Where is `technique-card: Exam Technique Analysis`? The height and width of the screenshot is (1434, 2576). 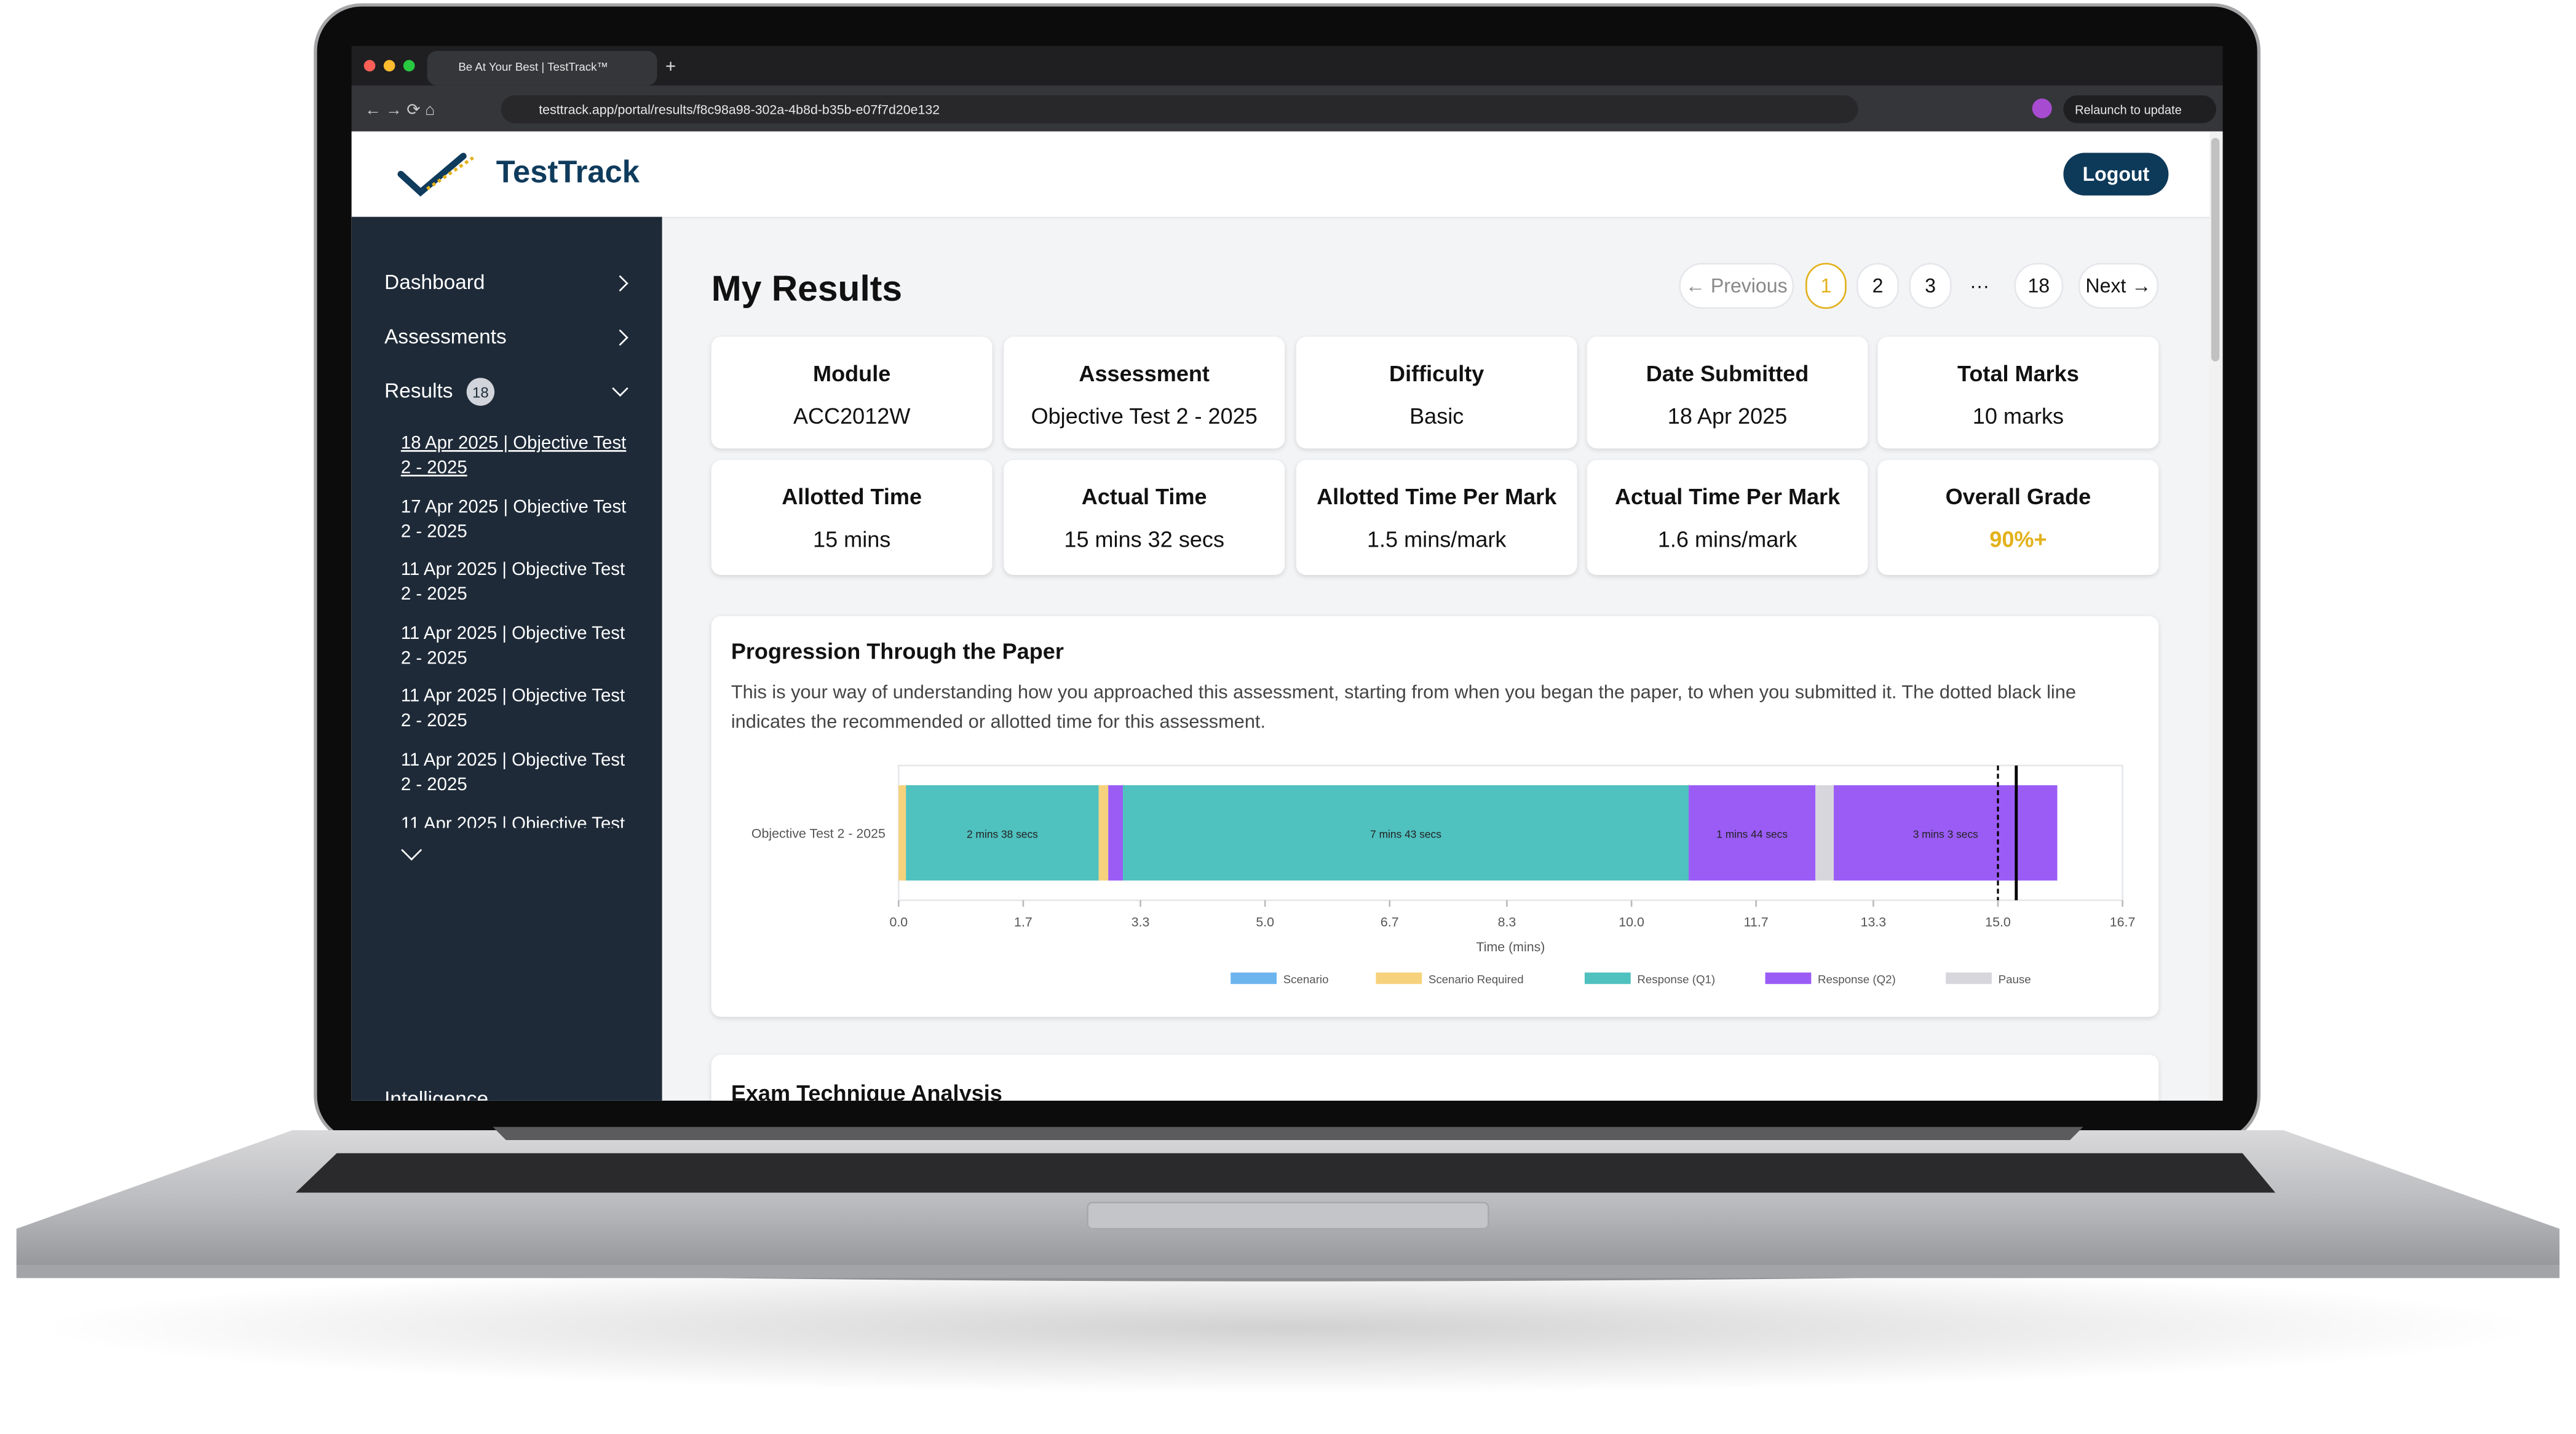
technique-card: Exam Technique Analysis is located at coordinates (1435, 1078).